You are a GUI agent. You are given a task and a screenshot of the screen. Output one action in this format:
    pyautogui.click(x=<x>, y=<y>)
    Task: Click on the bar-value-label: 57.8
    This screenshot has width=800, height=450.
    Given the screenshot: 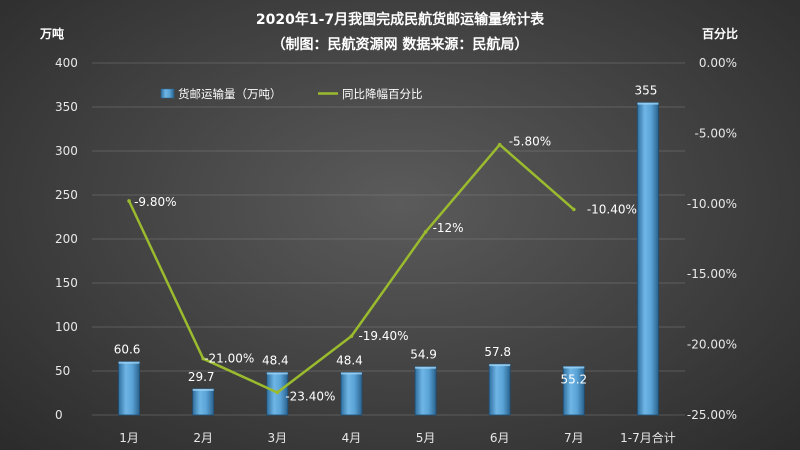 What is the action you would take?
    pyautogui.click(x=497, y=352)
    